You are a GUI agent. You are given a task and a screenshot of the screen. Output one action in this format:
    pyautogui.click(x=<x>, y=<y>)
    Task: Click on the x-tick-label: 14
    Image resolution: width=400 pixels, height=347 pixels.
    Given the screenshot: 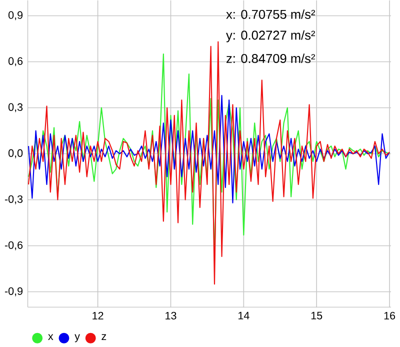 What is the action you would take?
    pyautogui.click(x=244, y=316)
    